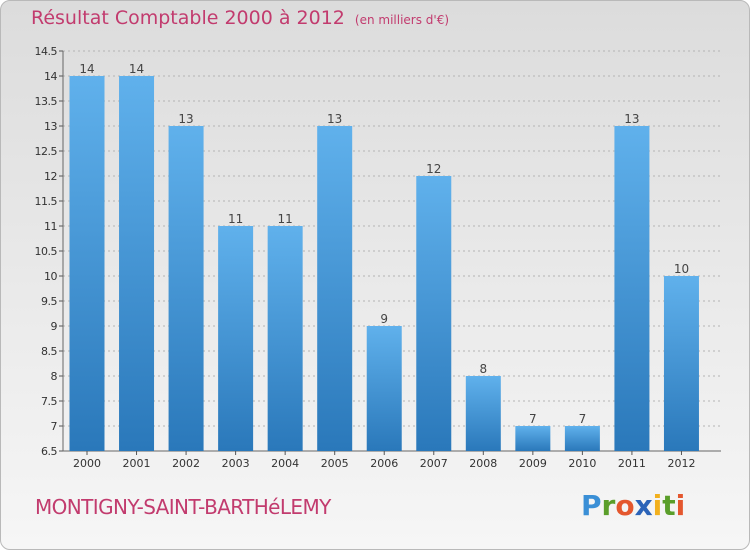  Describe the element at coordinates (582, 463) in the screenshot. I see `x-tick-label-2010: 2010` at that location.